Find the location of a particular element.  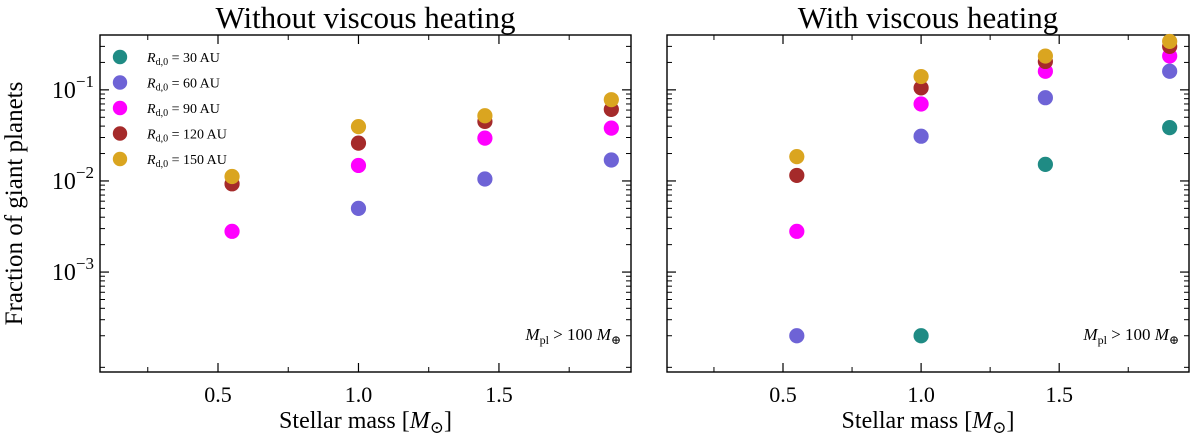

y-axis-label: Fraction of giant planets is located at coordinates (14, 204).